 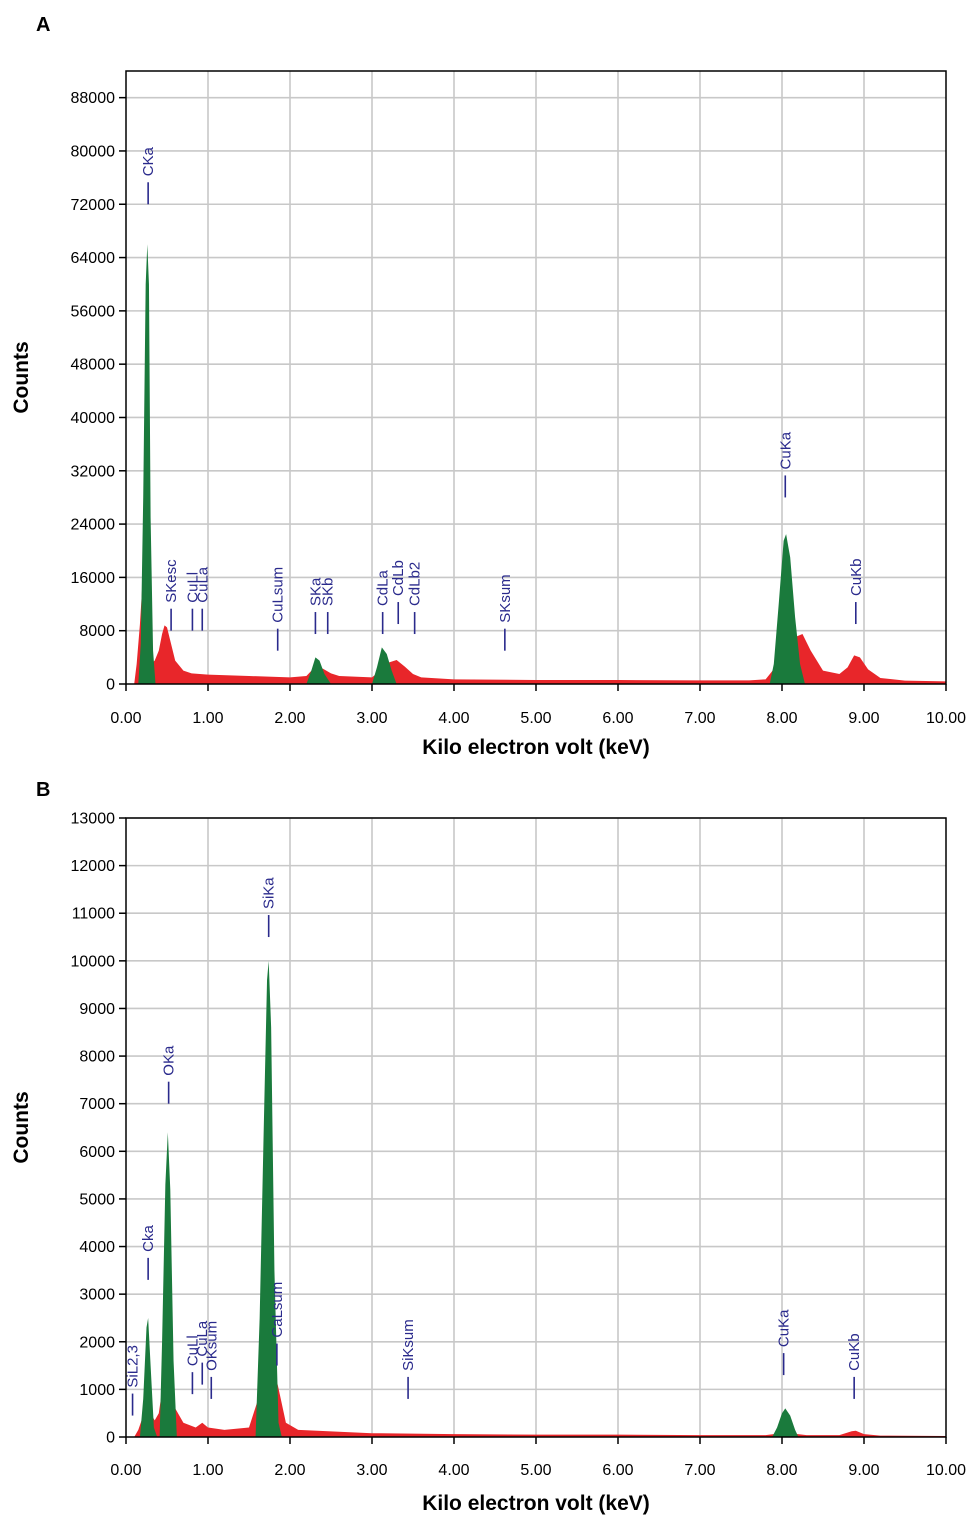 What do you see at coordinates (93, 525) in the screenshot?
I see `y-tick-label-a-3: 24000` at bounding box center [93, 525].